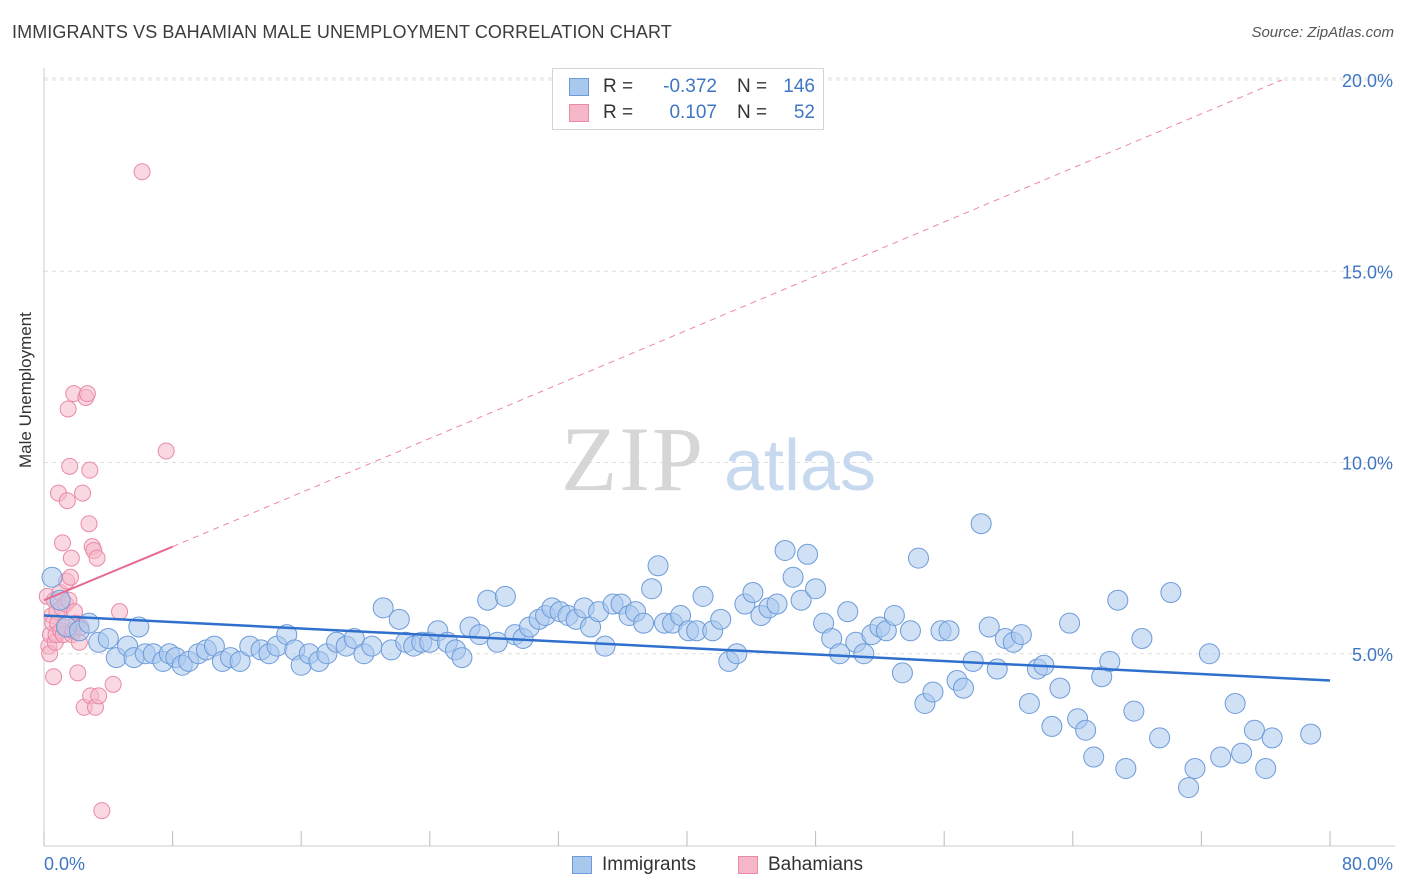 This screenshot has height=892, width=1406. What do you see at coordinates (693, 112) in the screenshot?
I see `r-value-bahamians: 0.107` at bounding box center [693, 112].